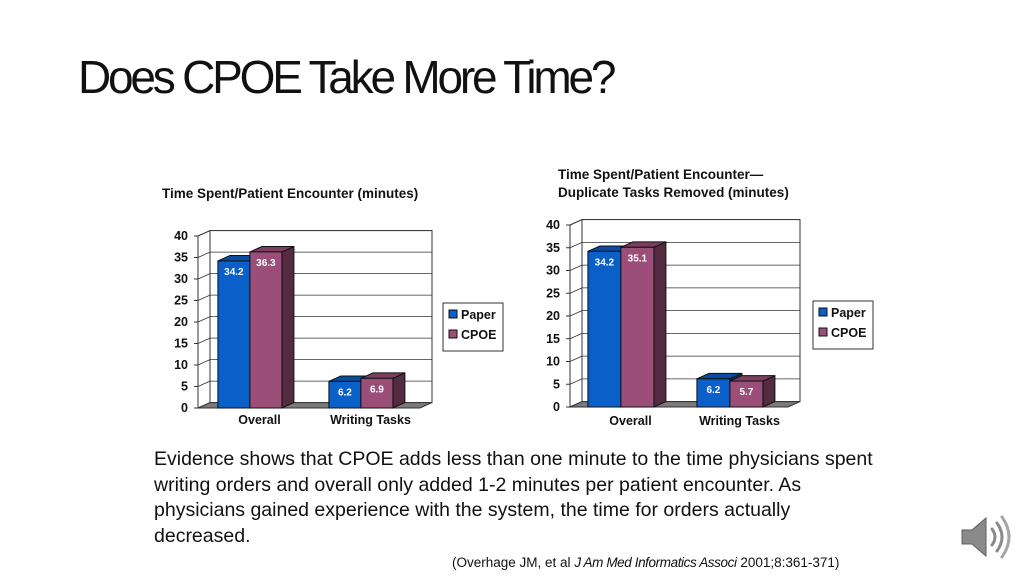 The height and width of the screenshot is (577, 1024). I want to click on citation-suffix: 2001;8:361-371), so click(788, 562).